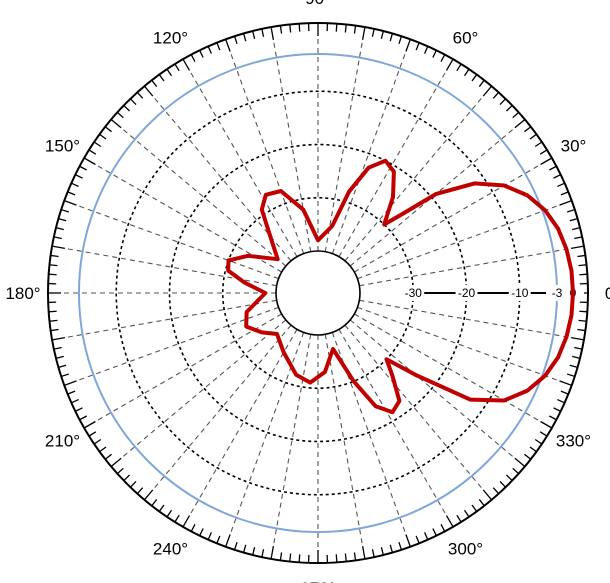  I want to click on radial-tick-labels: -30 -20 -10 -3 0, so click(493, 293).